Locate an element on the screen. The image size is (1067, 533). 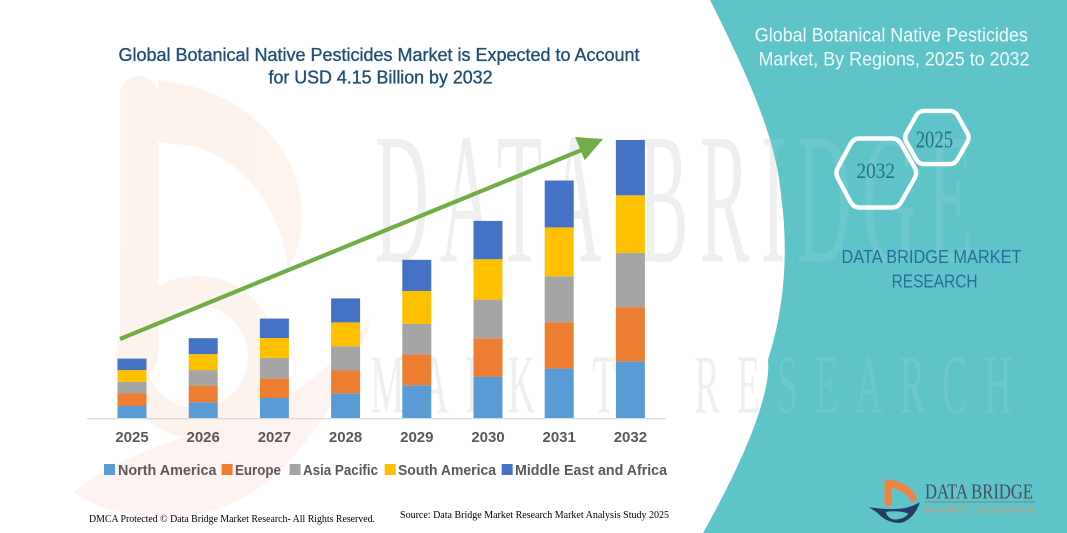
svg-text: 2026 is located at coordinates (203, 437).